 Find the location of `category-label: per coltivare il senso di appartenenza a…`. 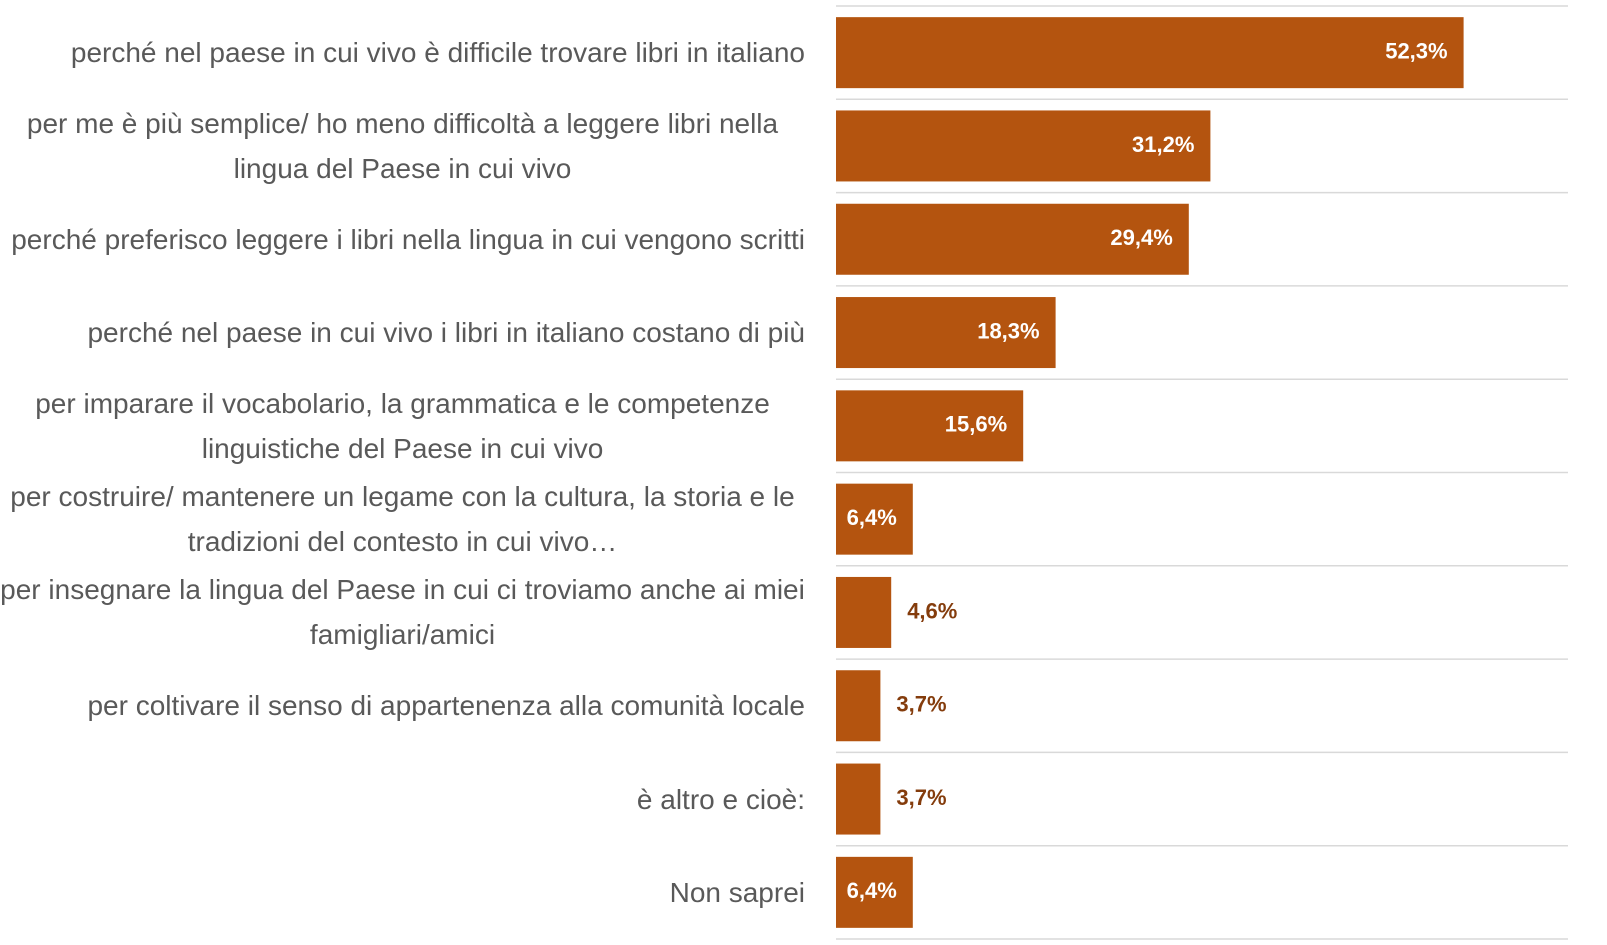

category-label: per coltivare il senso di appartenenza a… is located at coordinates (446, 706).